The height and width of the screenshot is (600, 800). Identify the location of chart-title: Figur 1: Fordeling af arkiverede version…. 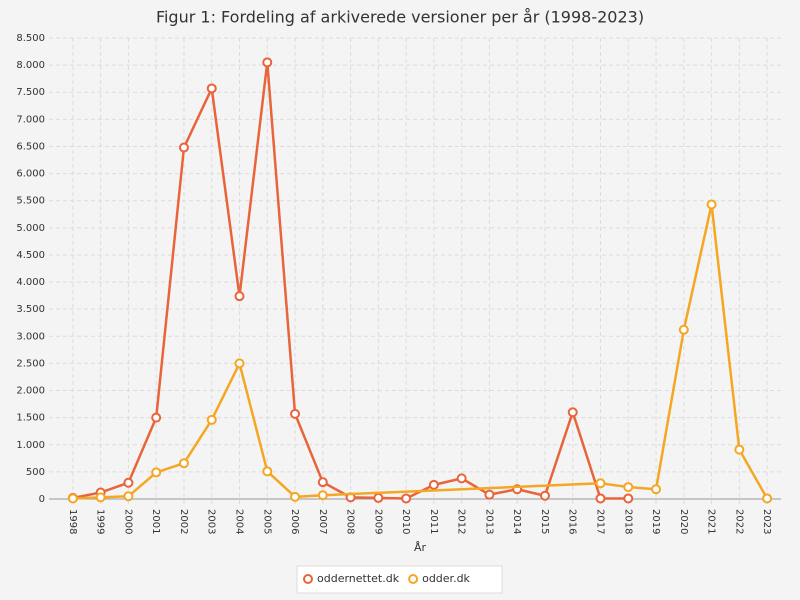
(400, 17).